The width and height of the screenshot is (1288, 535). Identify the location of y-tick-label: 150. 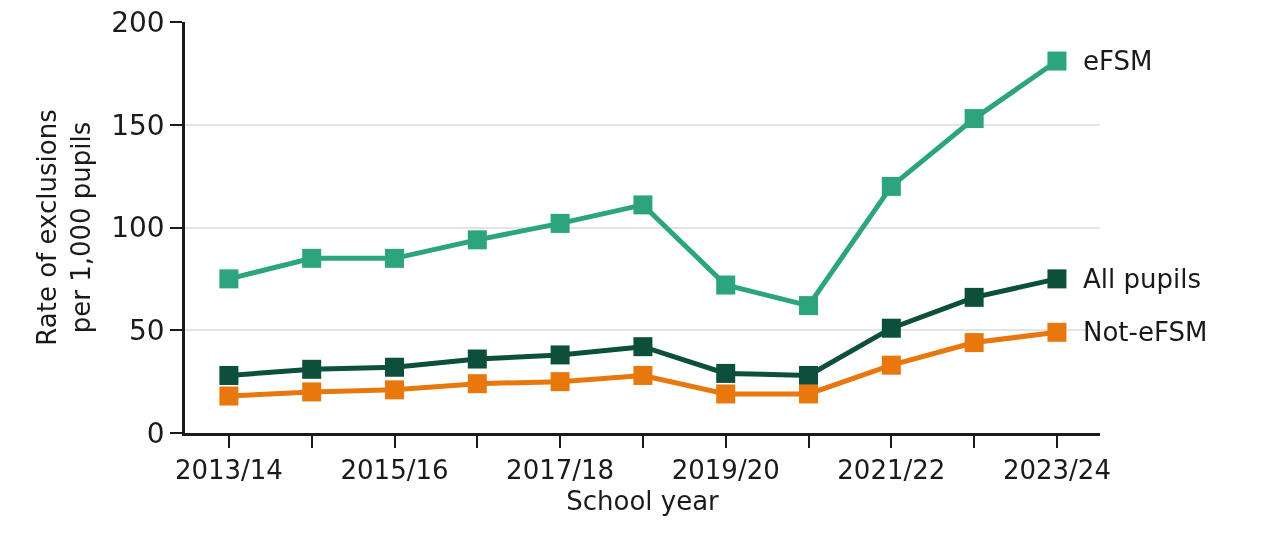
(138, 125).